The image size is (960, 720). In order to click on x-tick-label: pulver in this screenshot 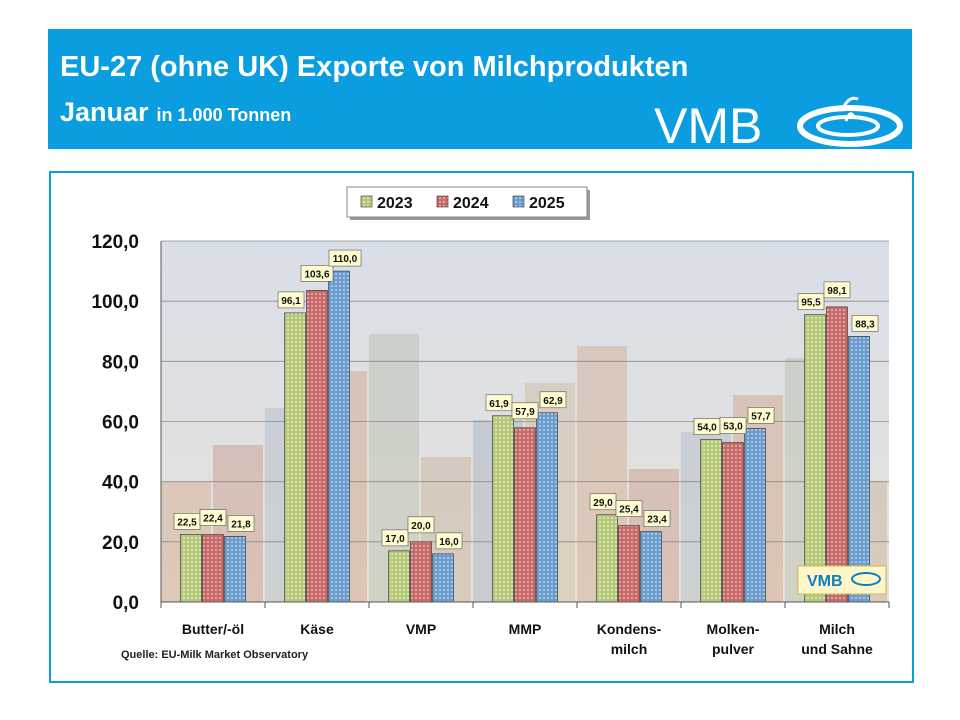, I will do `click(733, 649)`.